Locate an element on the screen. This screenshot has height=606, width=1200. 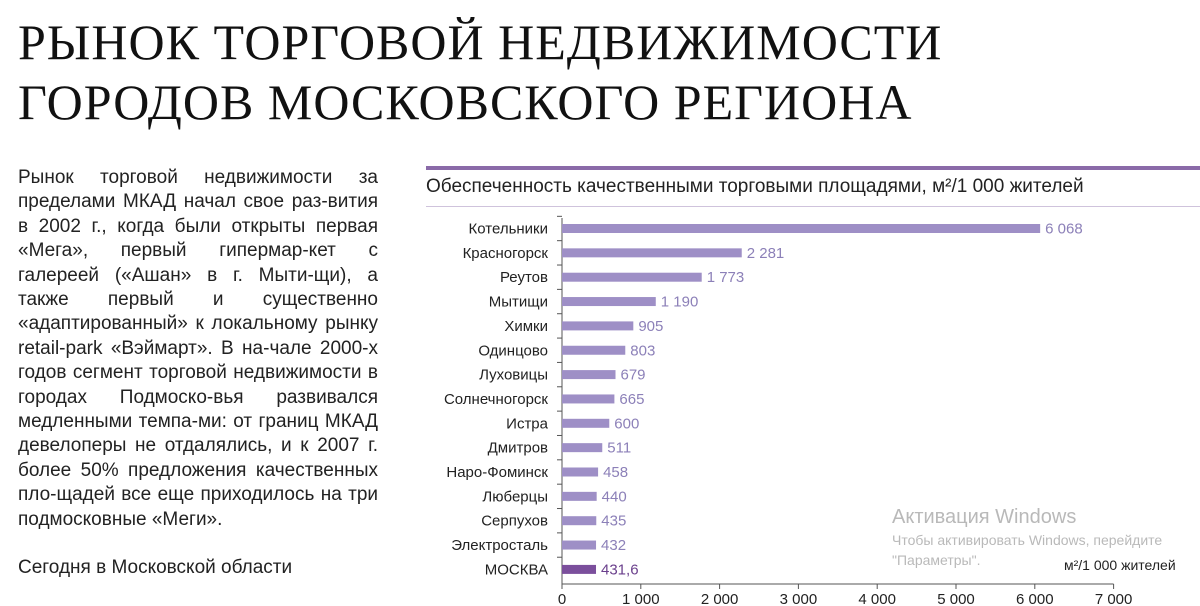
category-label: Серпухов is located at coordinates (514, 521).